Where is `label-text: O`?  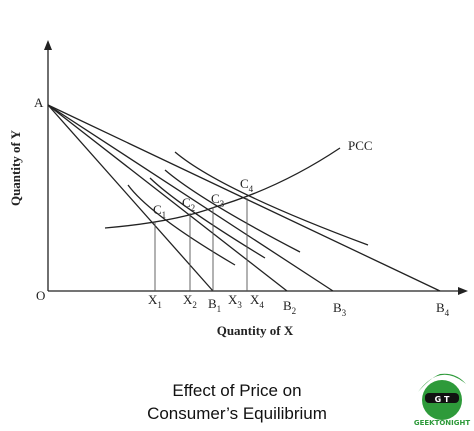 label-text: O is located at coordinates (40, 295).